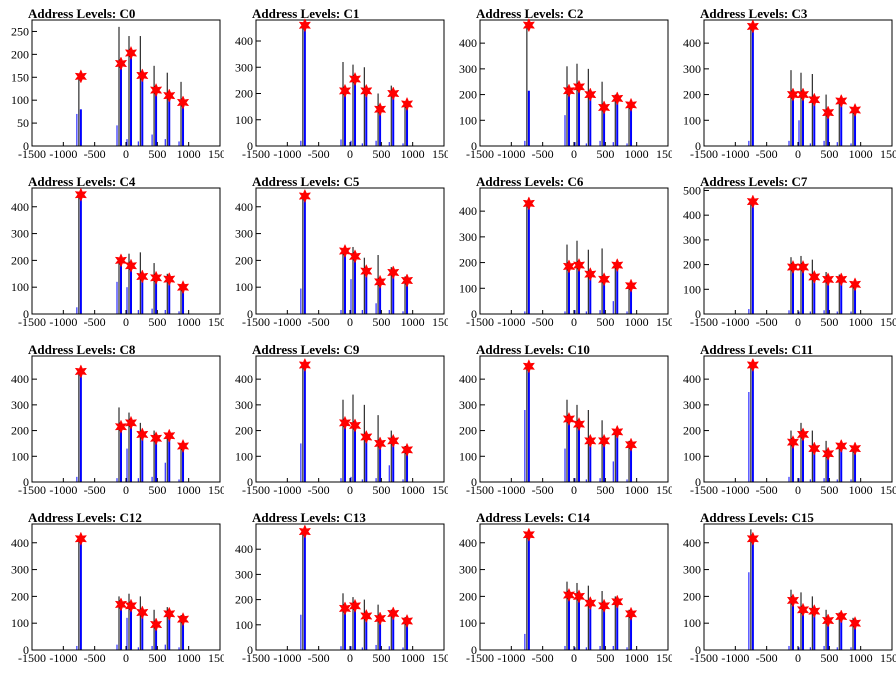 This screenshot has height=677, width=896. Describe the element at coordinates (20, 31) in the screenshot. I see `y-tick-label: 250` at that location.